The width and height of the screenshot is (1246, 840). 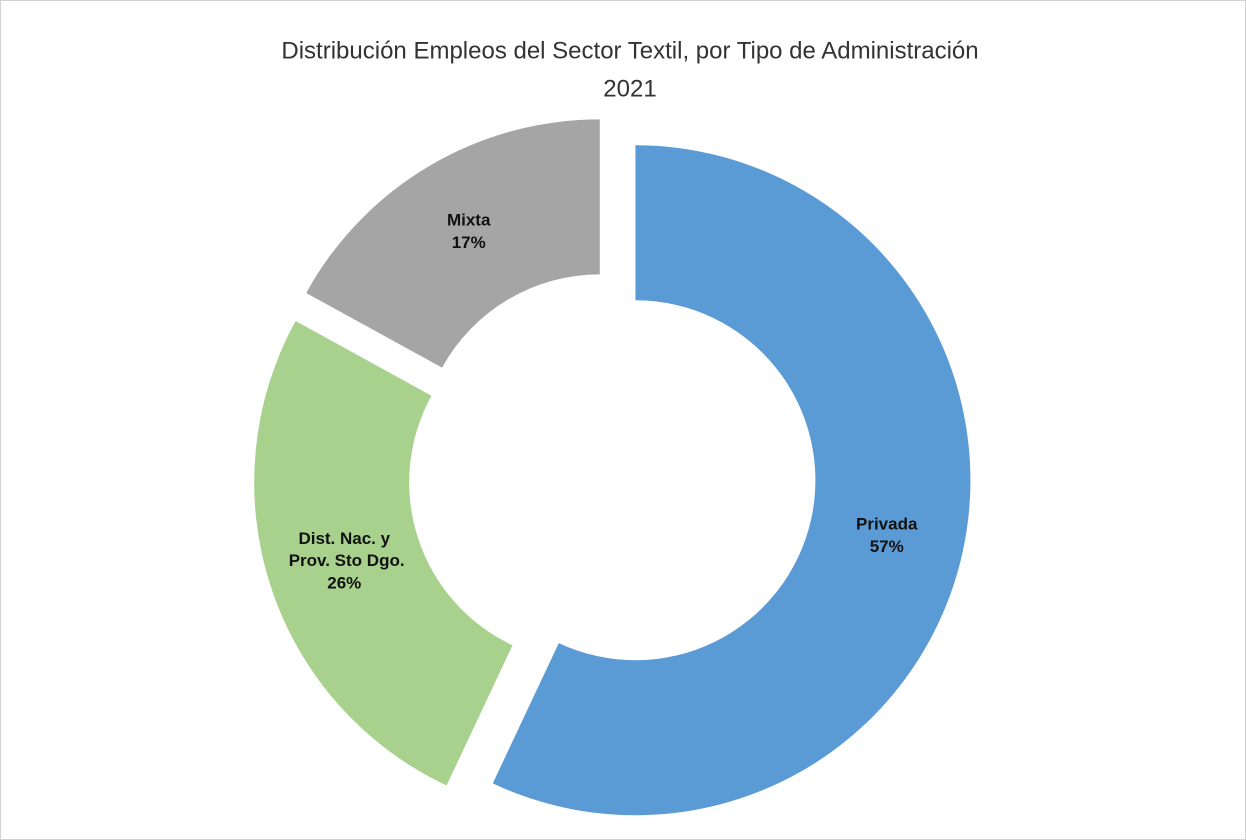 What do you see at coordinates (887, 546) in the screenshot?
I see `value-label: 57%` at bounding box center [887, 546].